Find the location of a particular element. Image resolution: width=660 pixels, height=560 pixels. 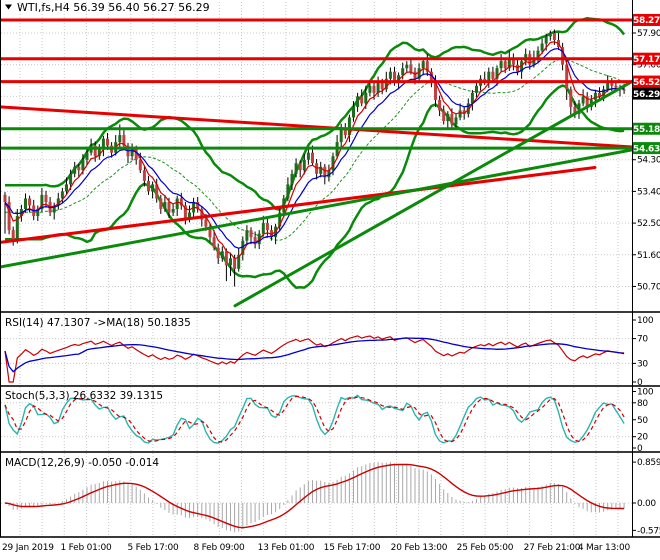

price-badge-label: 56.29 is located at coordinates (646, 95).